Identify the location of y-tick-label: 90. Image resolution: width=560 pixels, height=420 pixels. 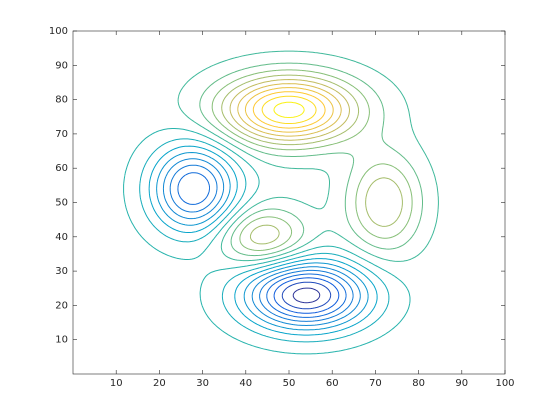
(61, 65).